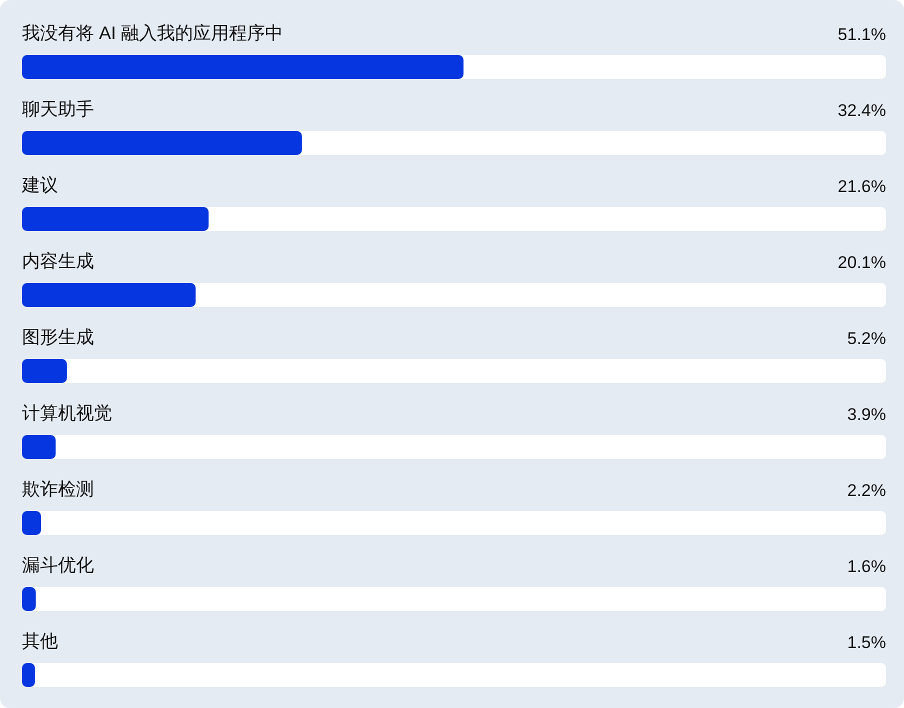 This screenshot has height=708, width=904. I want to click on y-tick-label: 漏斗优化, so click(58, 565).